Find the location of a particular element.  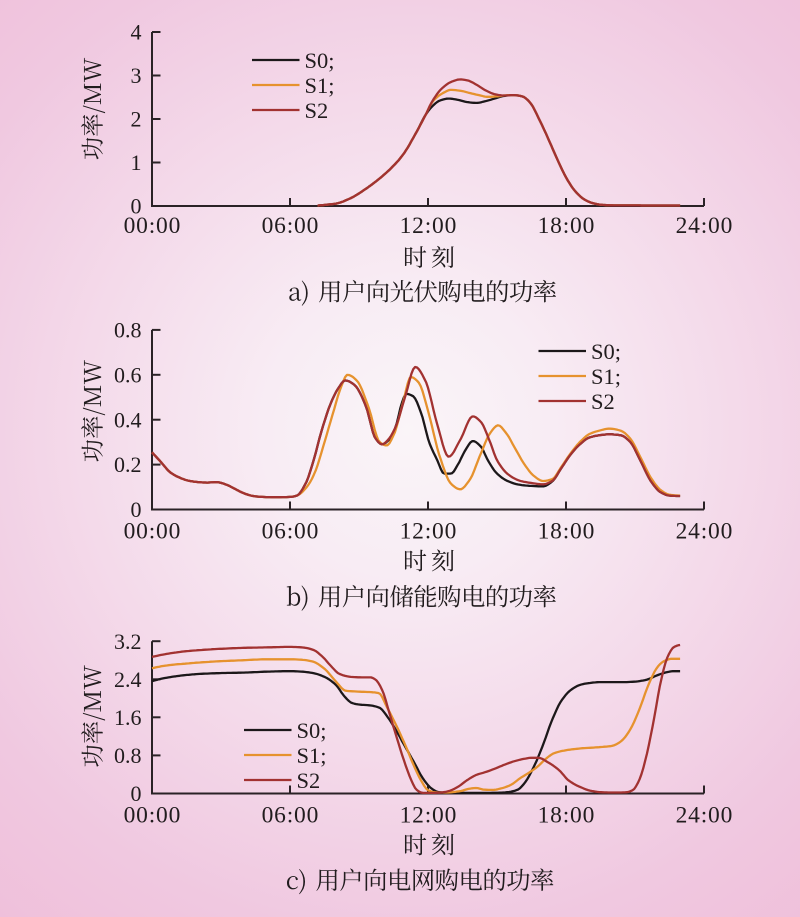

svg-text: 2.4 is located at coordinates (128, 679).